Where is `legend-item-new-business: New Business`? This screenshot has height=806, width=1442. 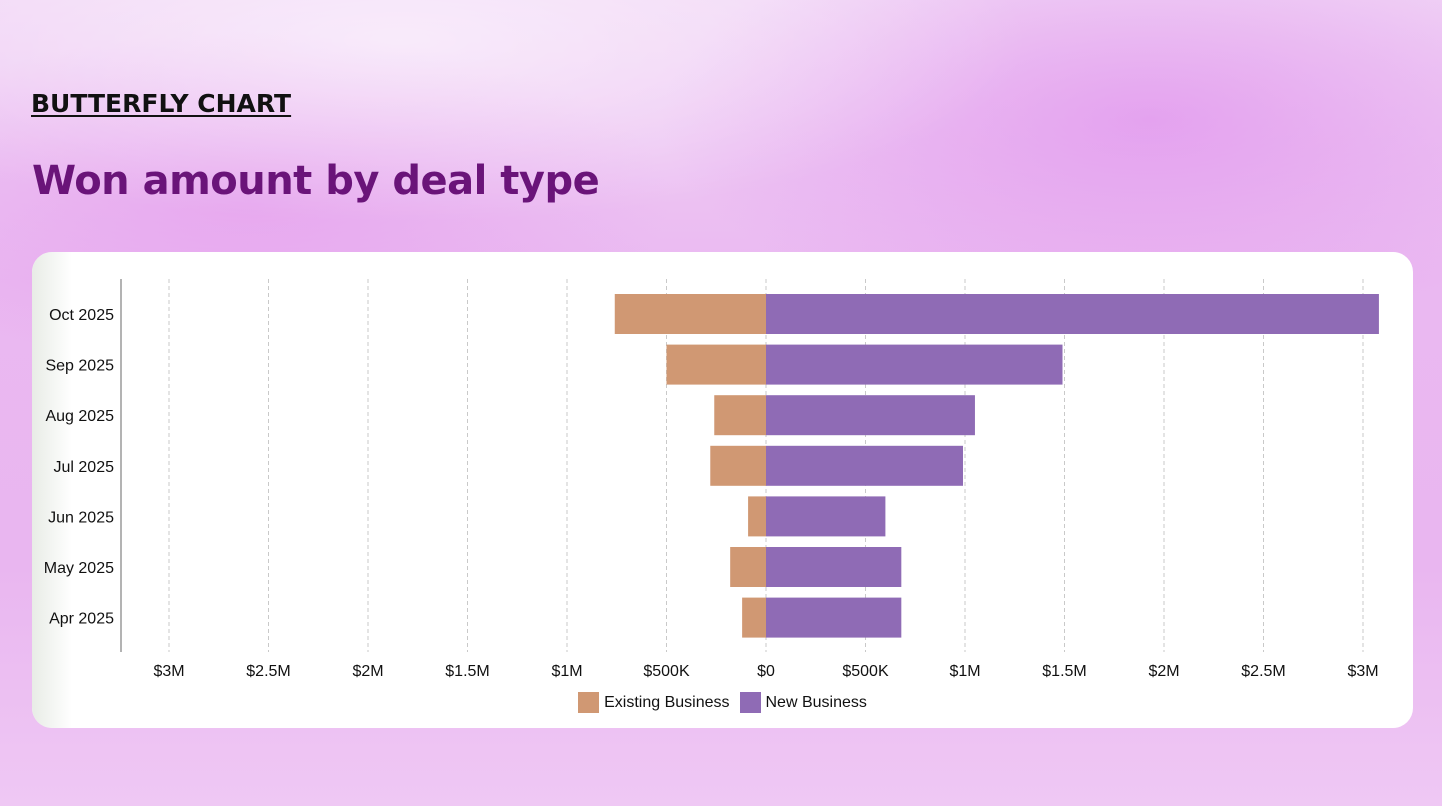
legend-item-new-business: New Business is located at coordinates (803, 702).